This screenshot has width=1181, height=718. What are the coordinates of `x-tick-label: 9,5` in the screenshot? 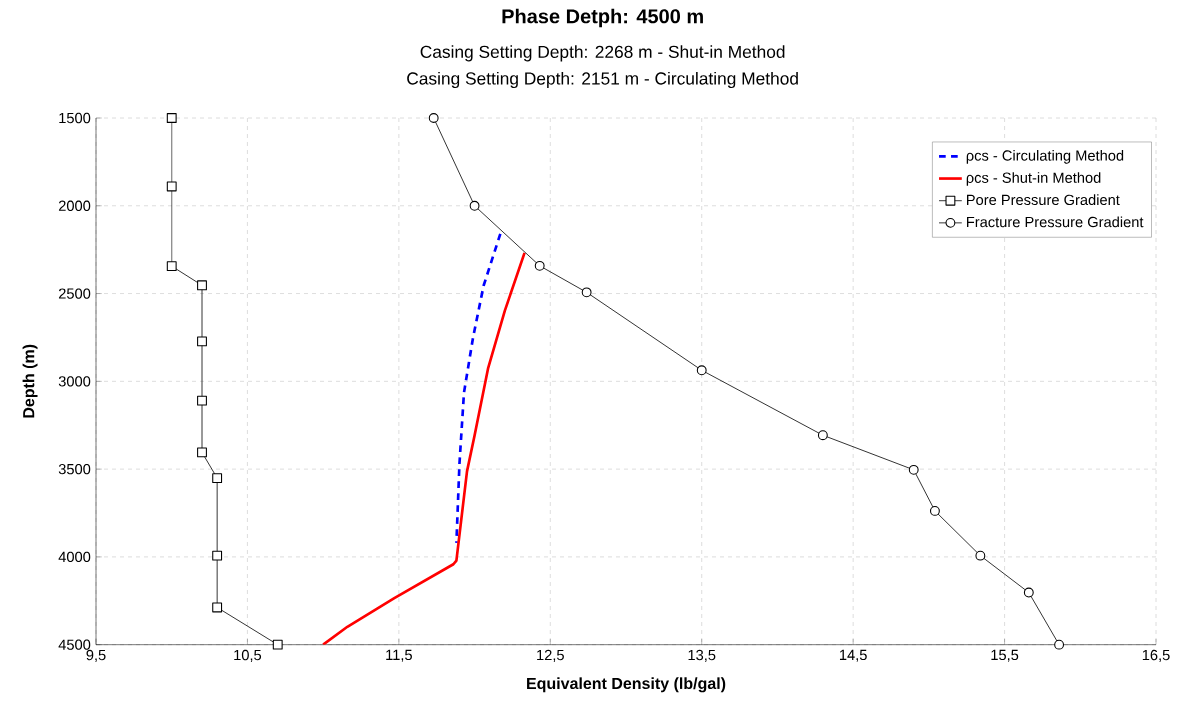 It's located at (96, 655).